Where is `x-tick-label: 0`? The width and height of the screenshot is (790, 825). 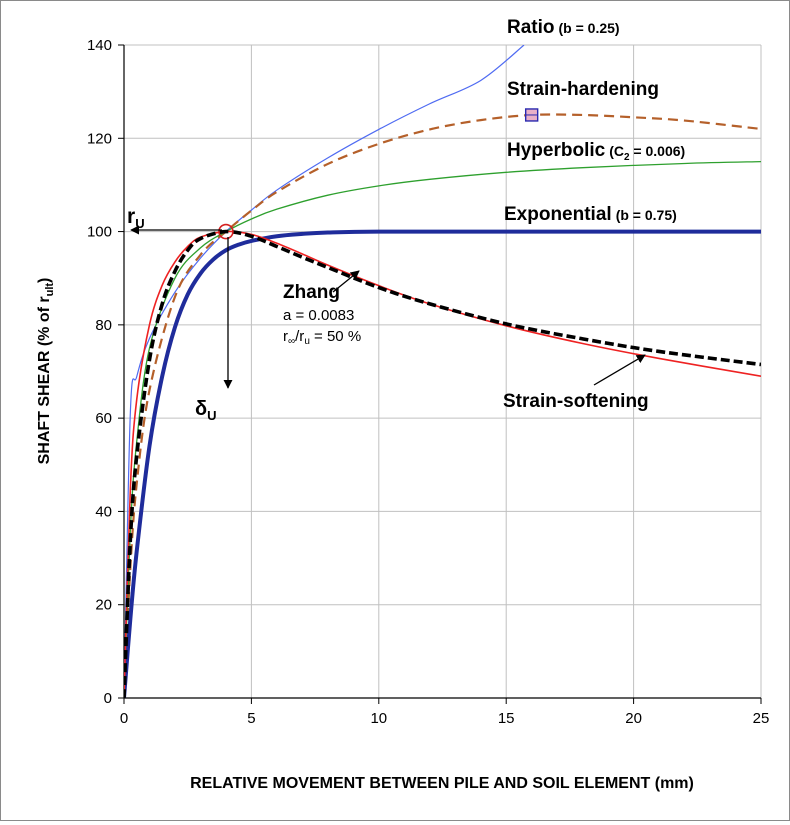 x-tick-label: 0 is located at coordinates (124, 718).